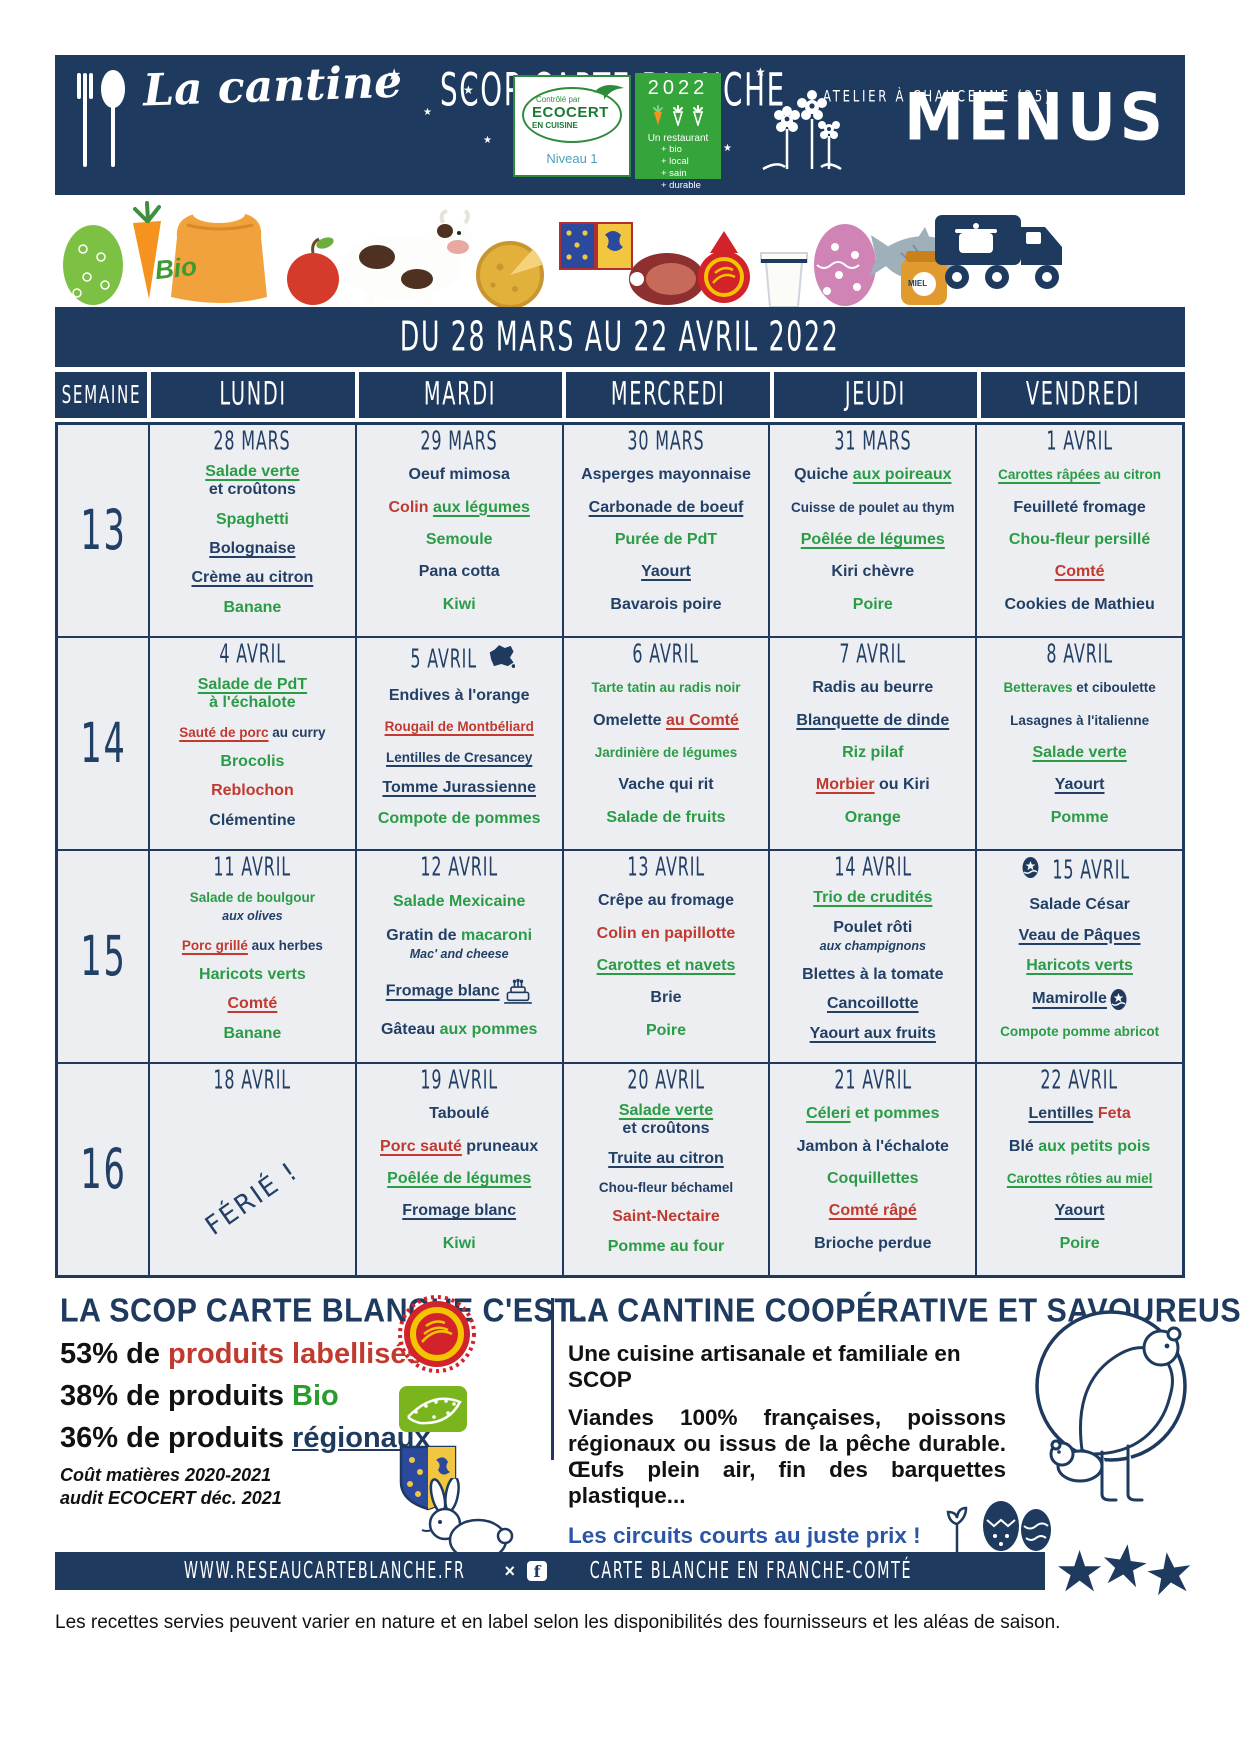  I want to click on menu-item: Lasagnes à l'italienne, so click(1079, 721).